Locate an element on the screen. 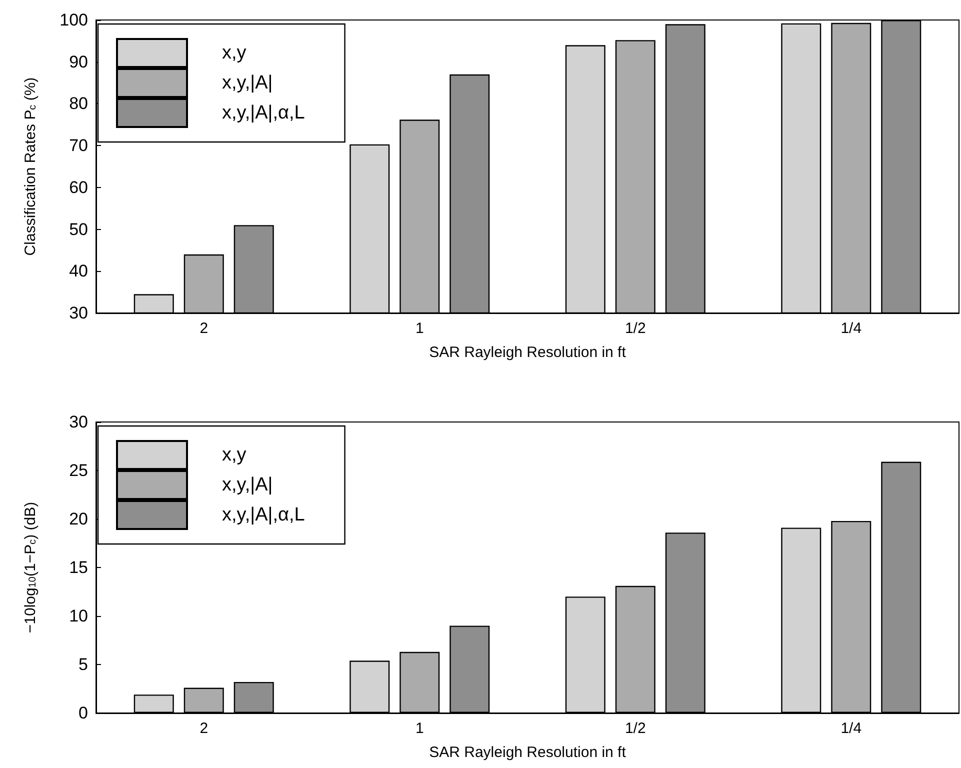  y-tick-label: 80 is located at coordinates (78, 104).